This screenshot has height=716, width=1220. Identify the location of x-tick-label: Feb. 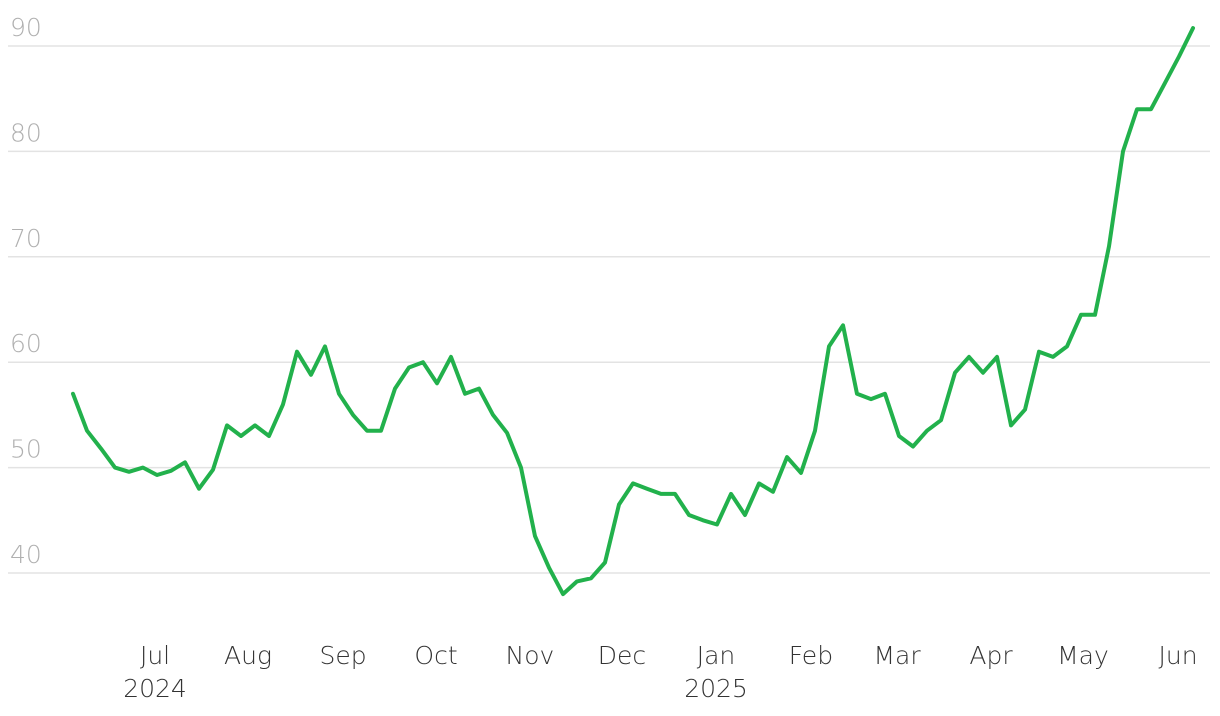
(811, 655).